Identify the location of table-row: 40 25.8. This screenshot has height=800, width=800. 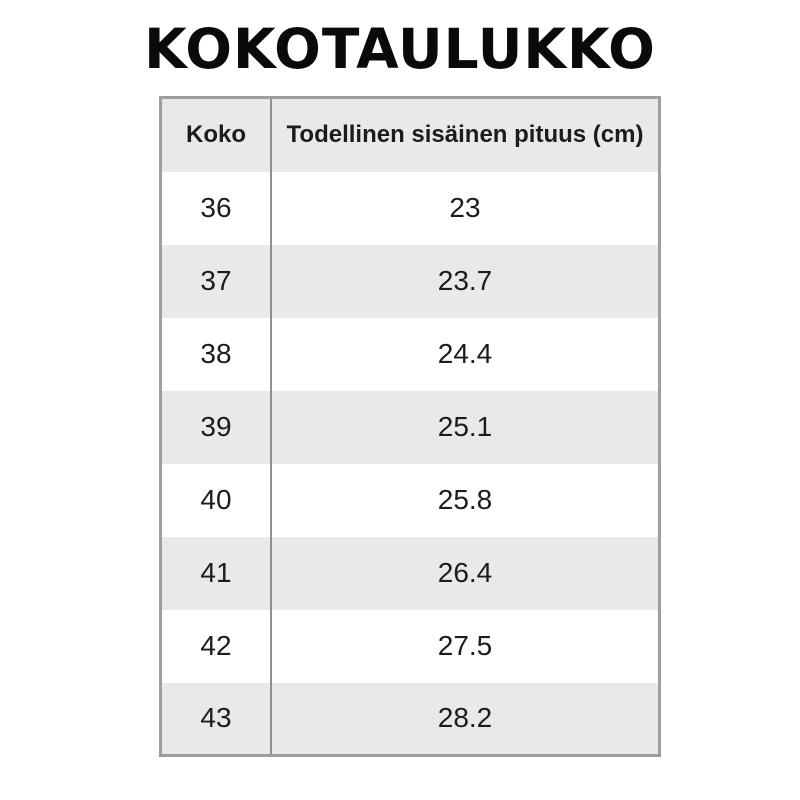
(410, 500).